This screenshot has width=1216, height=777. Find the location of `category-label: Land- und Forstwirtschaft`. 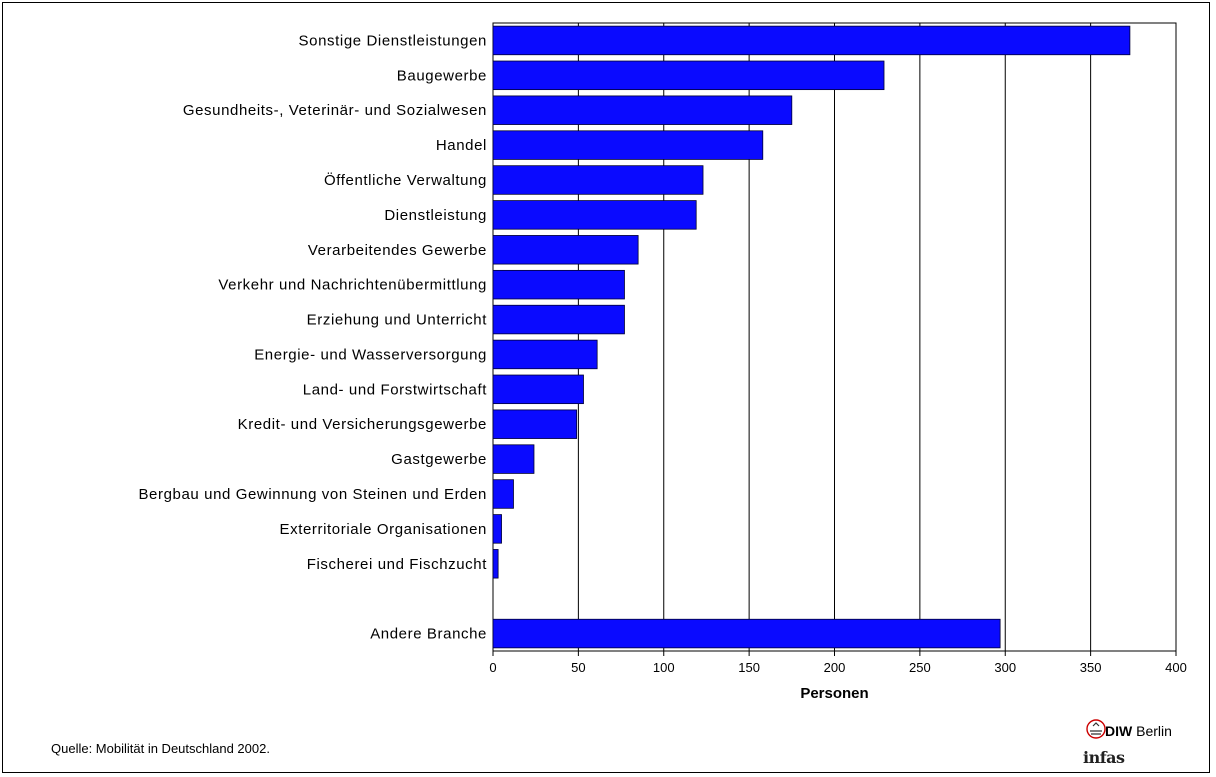

category-label: Land- und Forstwirtschaft is located at coordinates (395, 389).